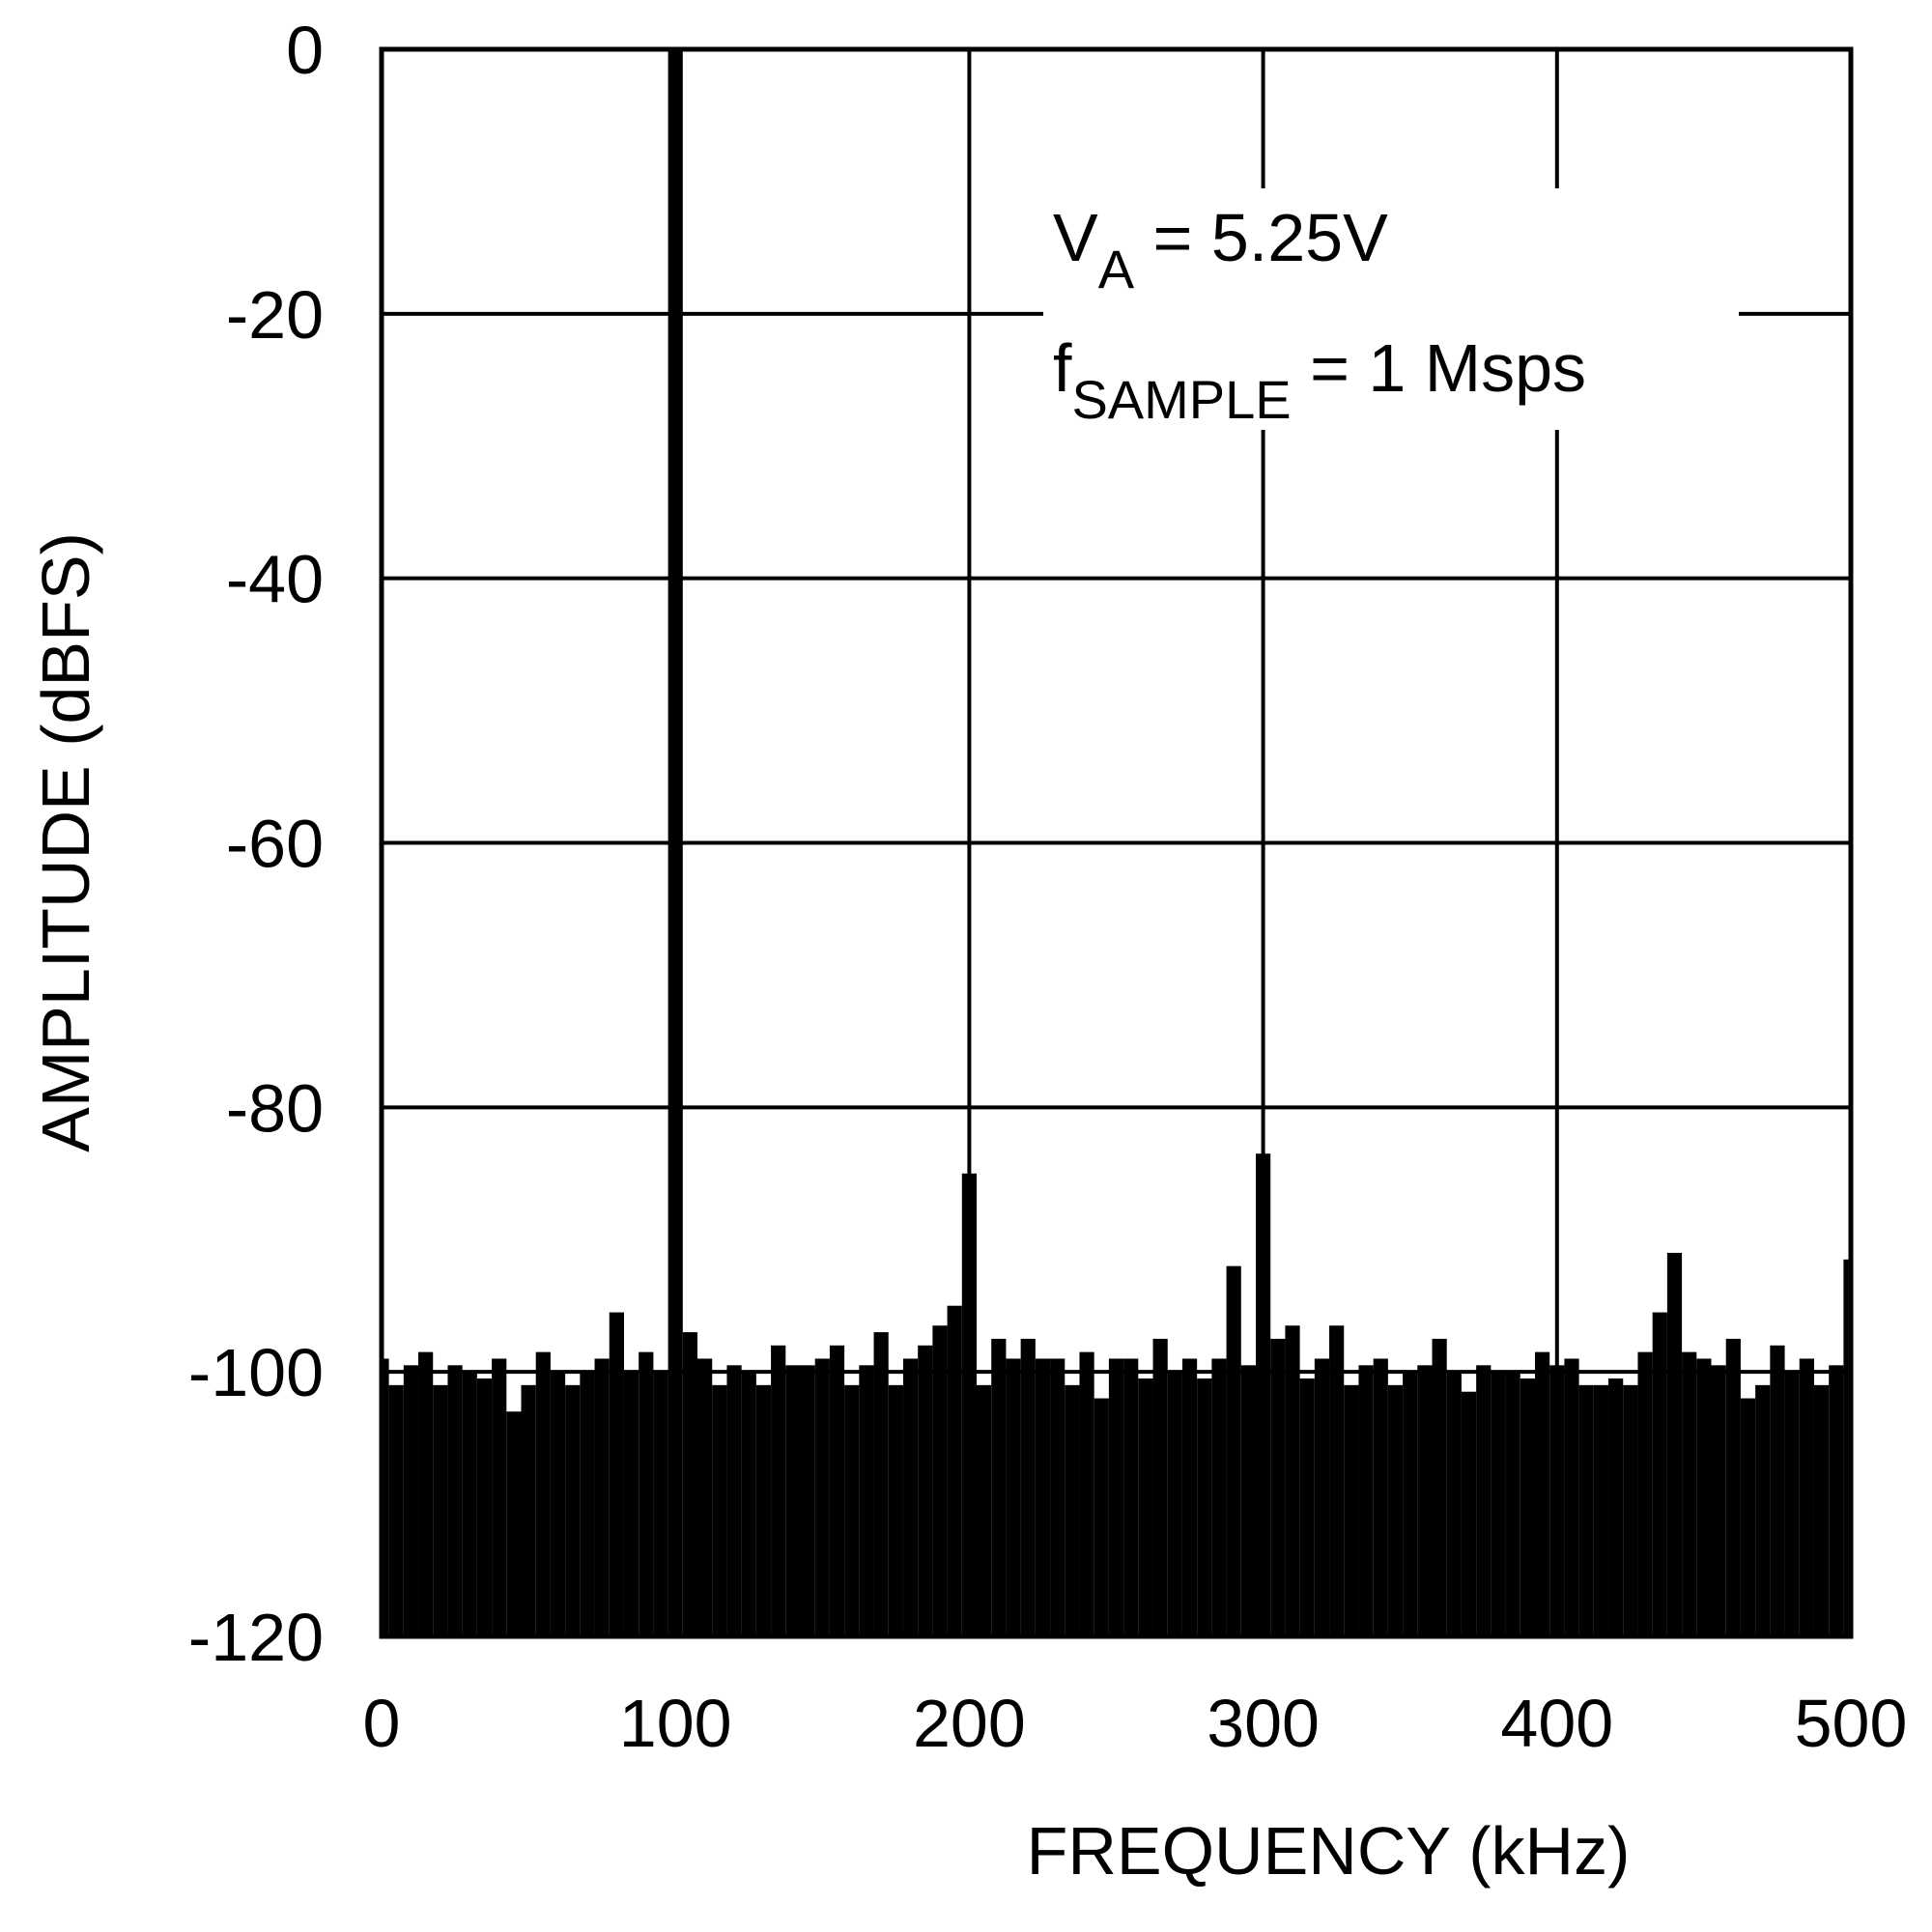  Describe the element at coordinates (1261, 237) in the screenshot. I see `annotation-part: = 5.25V` at that location.